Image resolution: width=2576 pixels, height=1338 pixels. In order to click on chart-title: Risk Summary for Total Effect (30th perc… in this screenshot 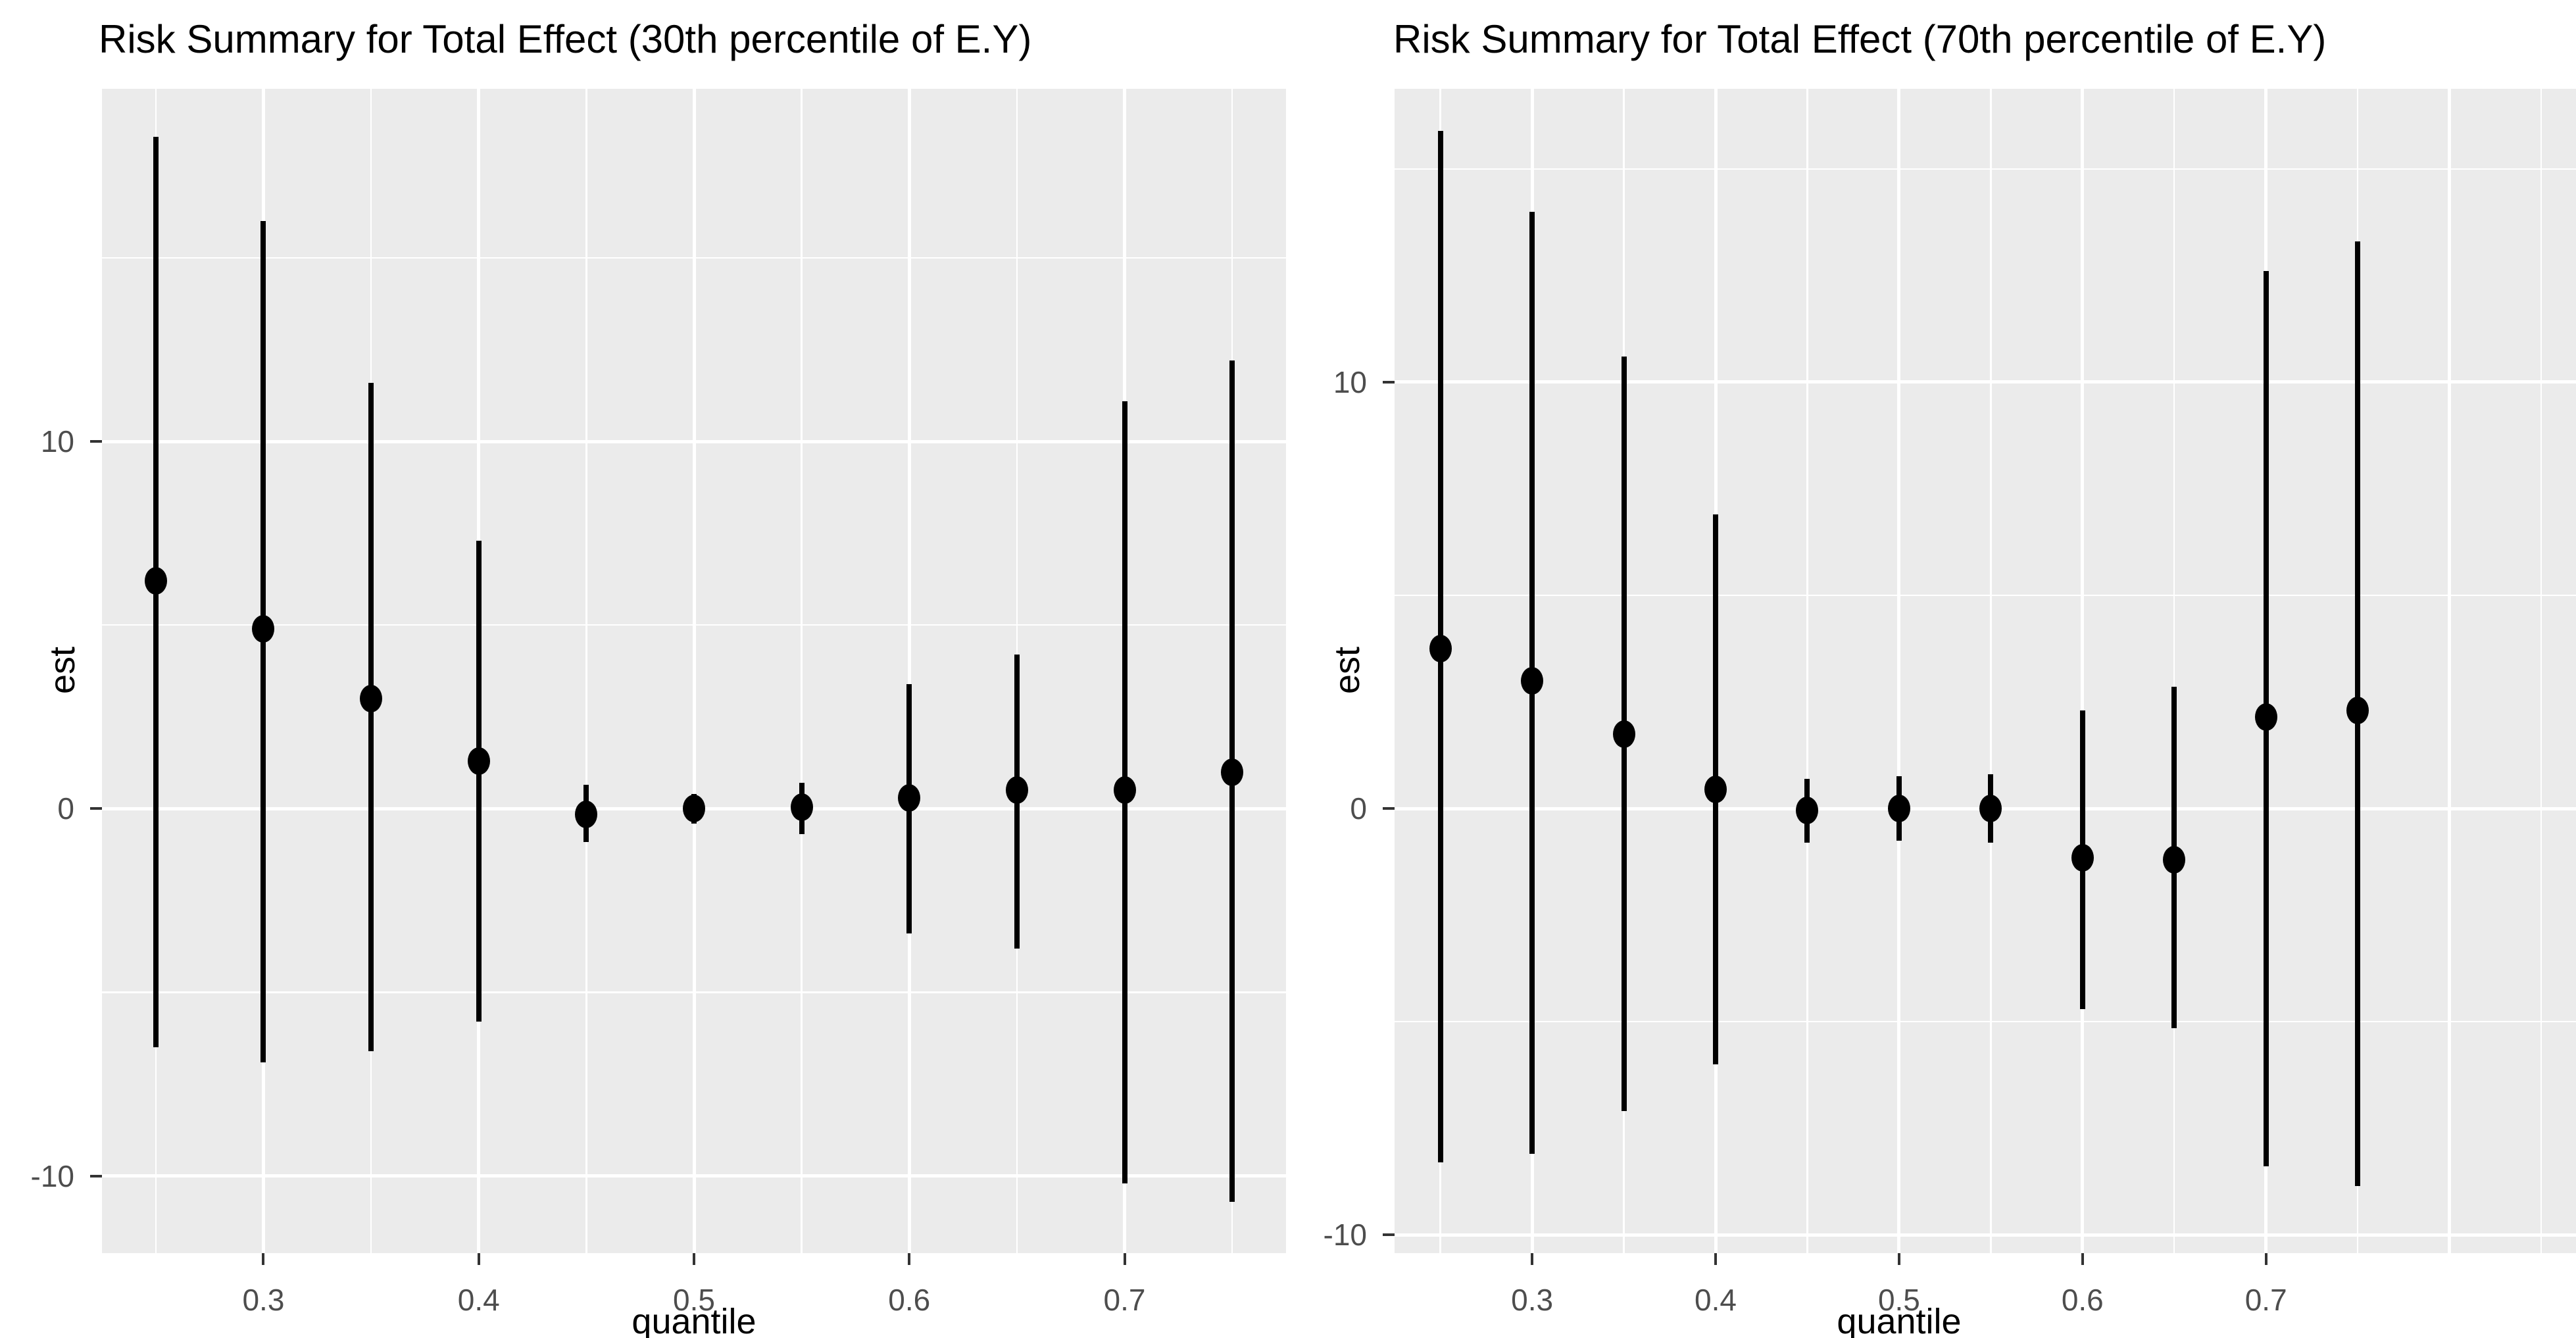, I will do `click(565, 39)`.